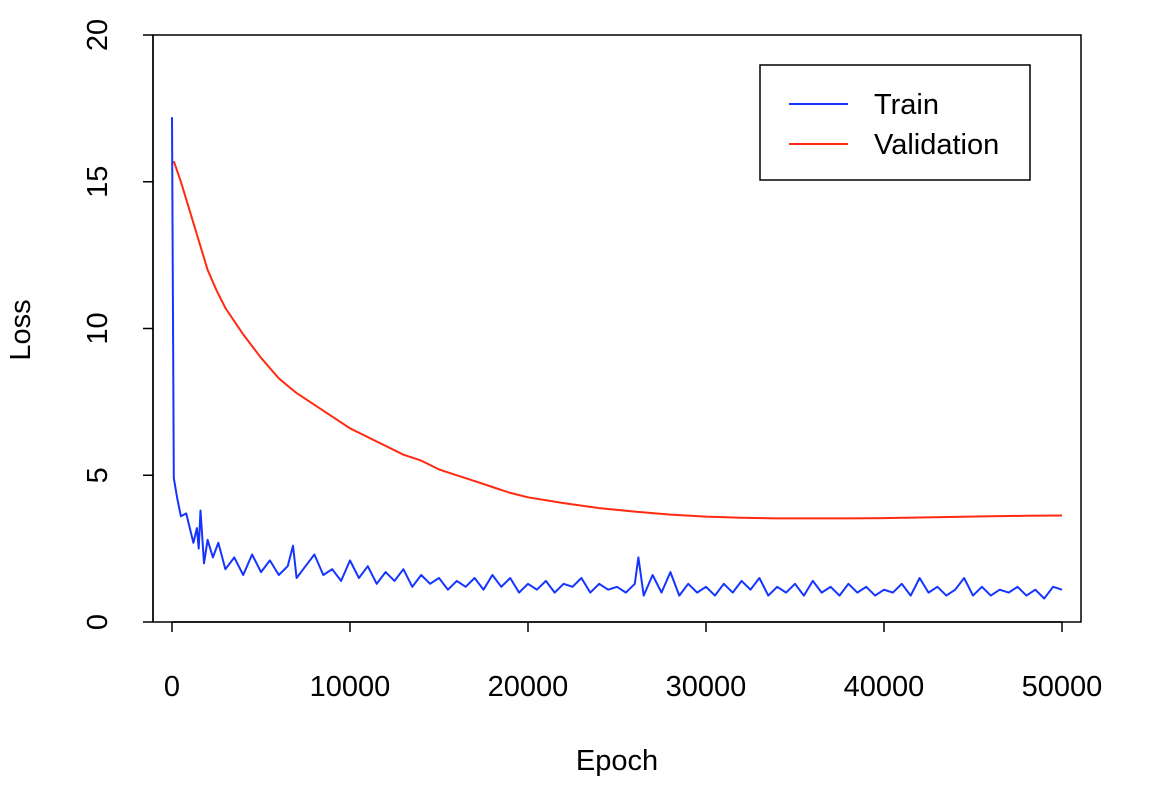 Image resolution: width=1158 pixels, height=786 pixels. I want to click on x-tick-label: 0, so click(172, 687).